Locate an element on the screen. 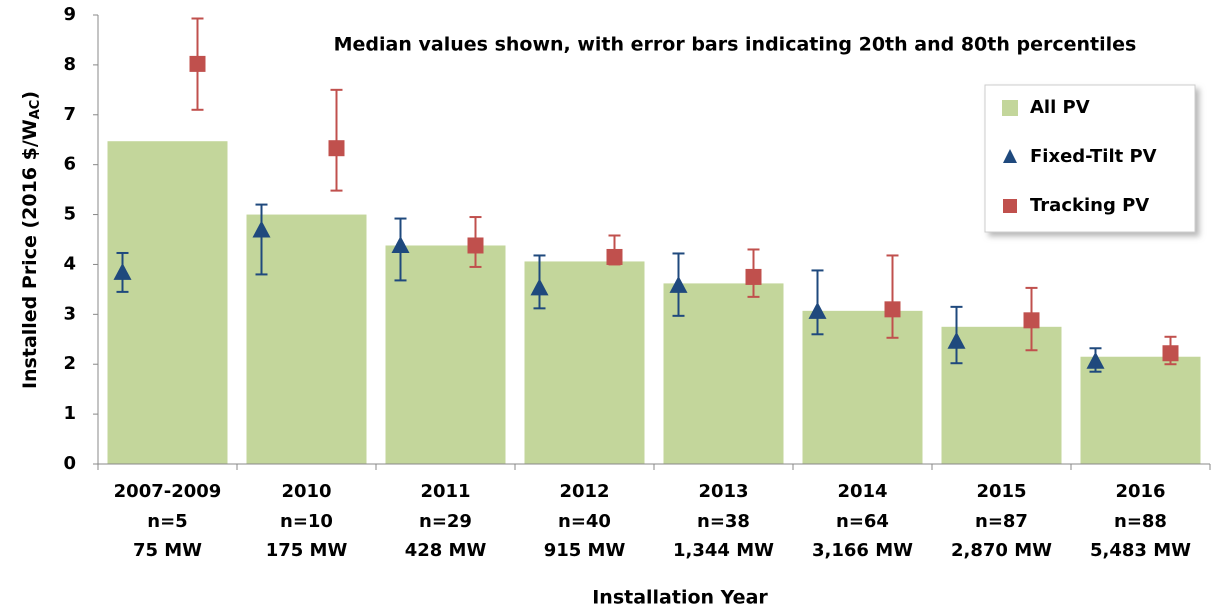  sample-size-label: n=88 is located at coordinates (1140, 521).